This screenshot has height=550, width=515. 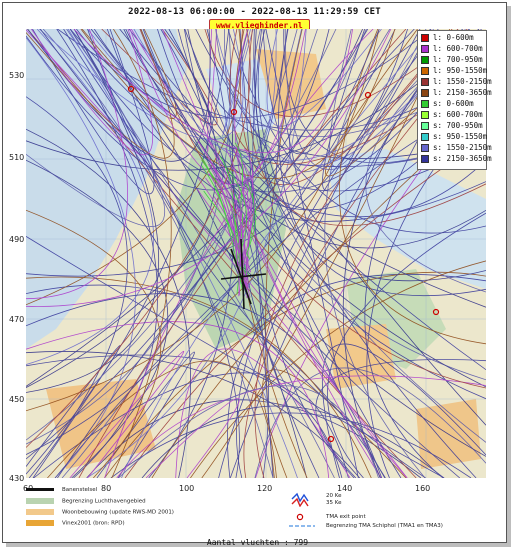 I want to click on y-tick: 450, so click(x=17, y=399).